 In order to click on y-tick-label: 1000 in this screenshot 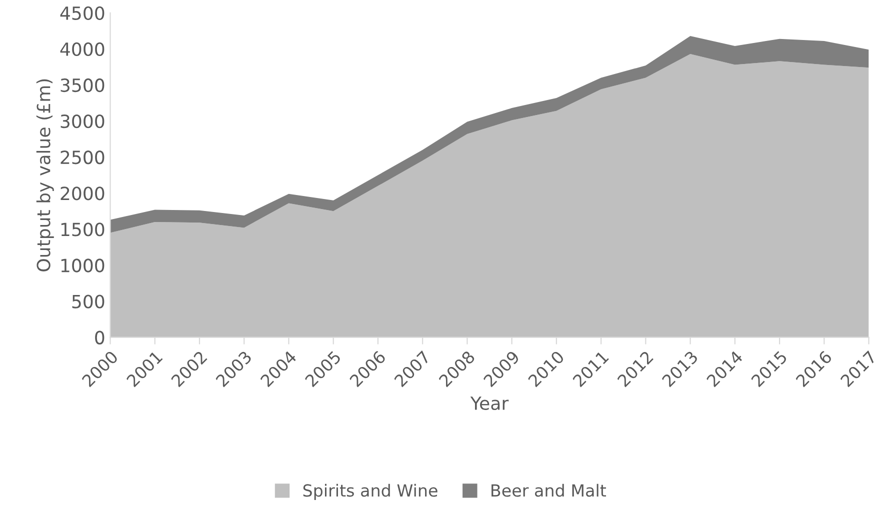, I will do `click(82, 265)`.